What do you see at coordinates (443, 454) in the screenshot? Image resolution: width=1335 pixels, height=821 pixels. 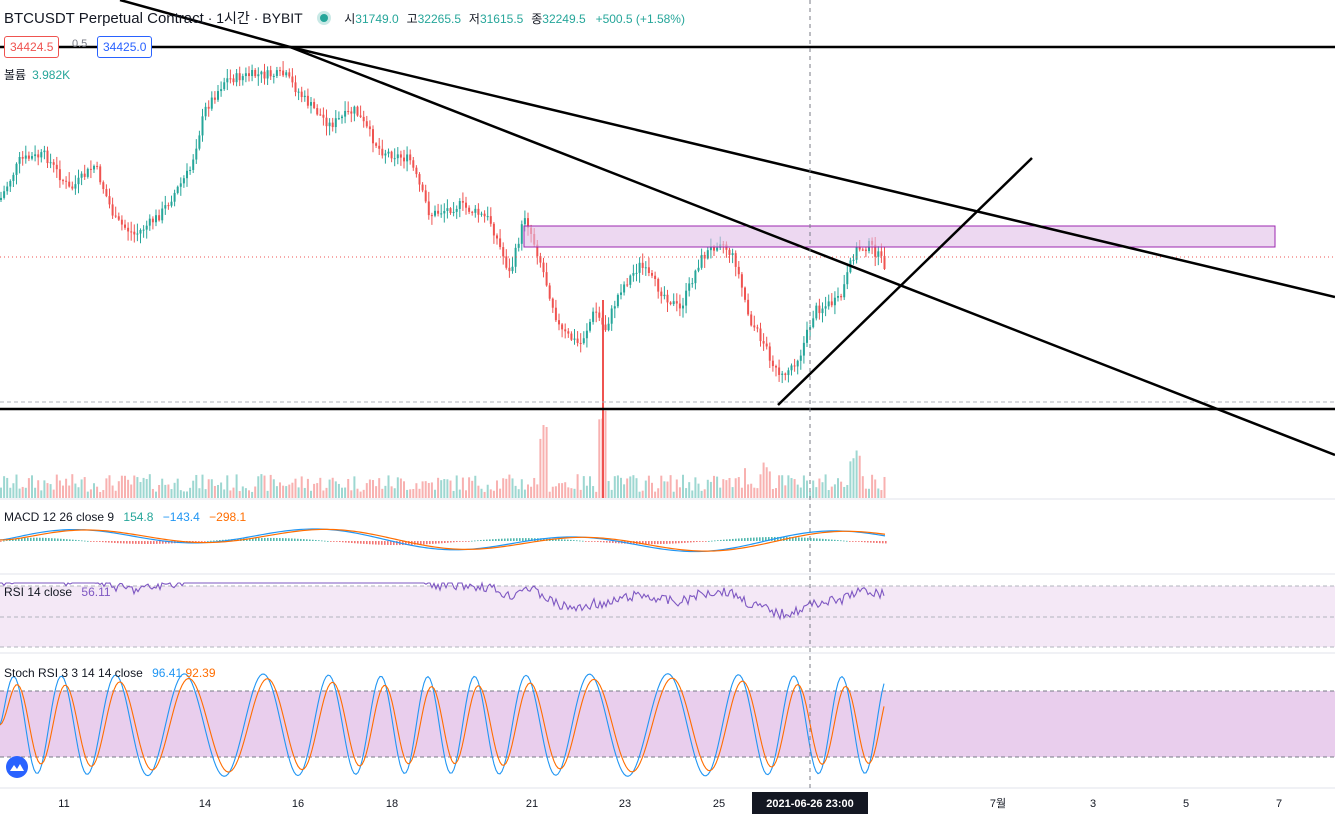 I see `volume-bars` at bounding box center [443, 454].